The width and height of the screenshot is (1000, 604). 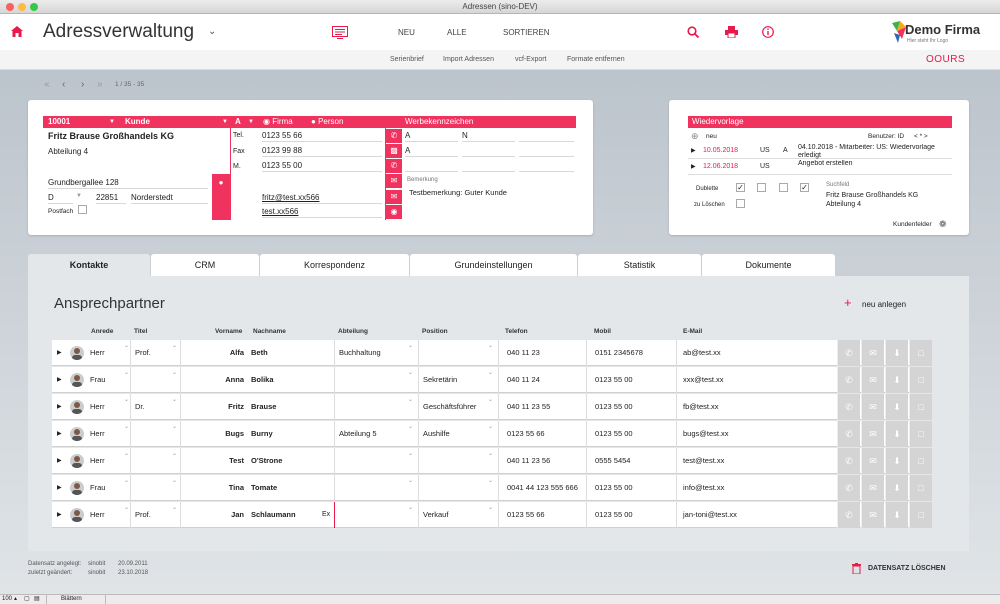 What do you see at coordinates (542, 515) in the screenshot?
I see `cell-telefon: 0123 55 66` at bounding box center [542, 515].